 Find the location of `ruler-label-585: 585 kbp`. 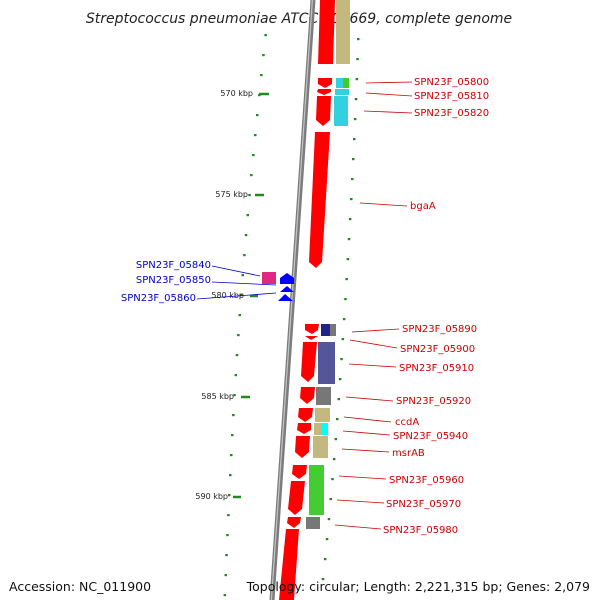

ruler-label-585: 585 kbp is located at coordinates (217, 396).